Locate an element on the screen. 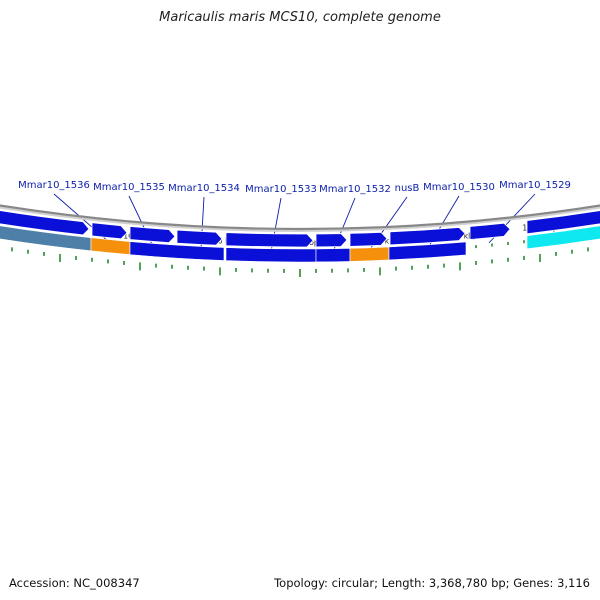 The height and width of the screenshot is (600, 600). accession-text: Accession: NC_008347 is located at coordinates (74, 583).